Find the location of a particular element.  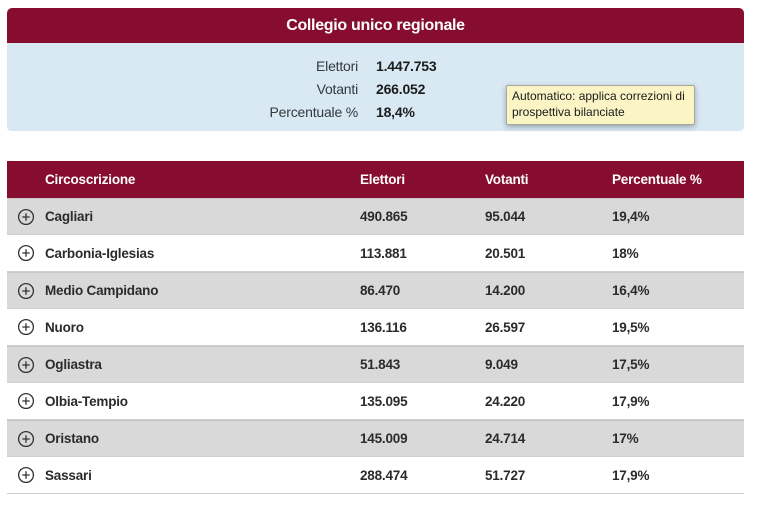

card-title-bar: Collegio unico regionale is located at coordinates (375, 25).